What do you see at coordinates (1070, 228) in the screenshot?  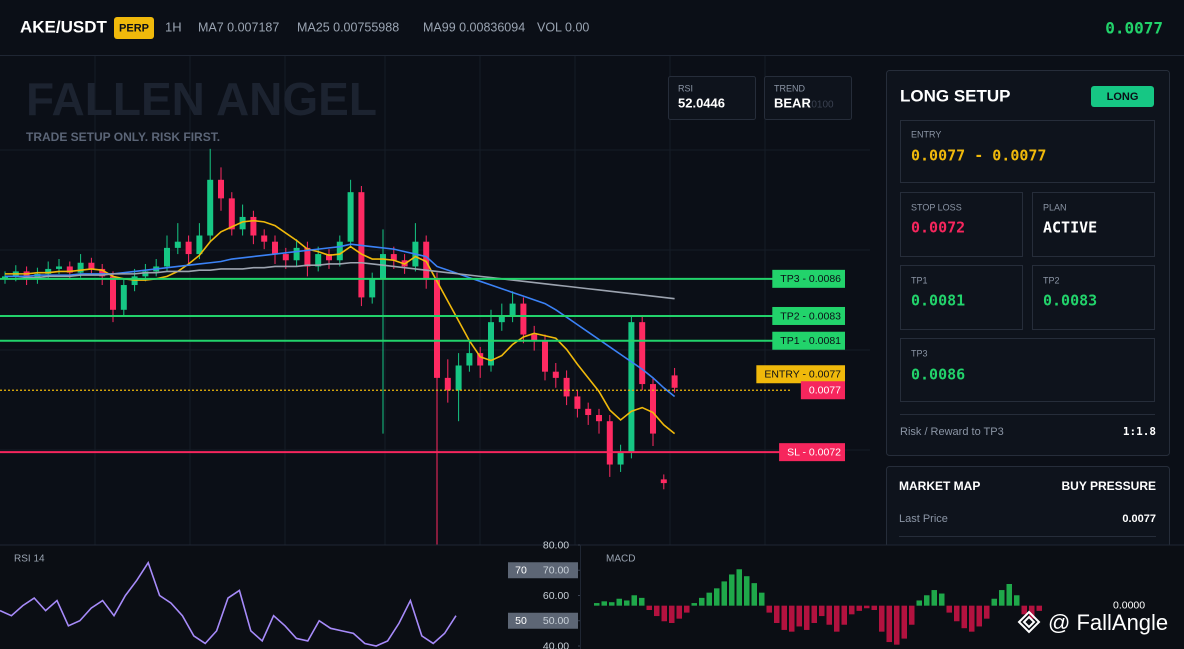 I see `plan-value: ACTIVE` at bounding box center [1070, 228].